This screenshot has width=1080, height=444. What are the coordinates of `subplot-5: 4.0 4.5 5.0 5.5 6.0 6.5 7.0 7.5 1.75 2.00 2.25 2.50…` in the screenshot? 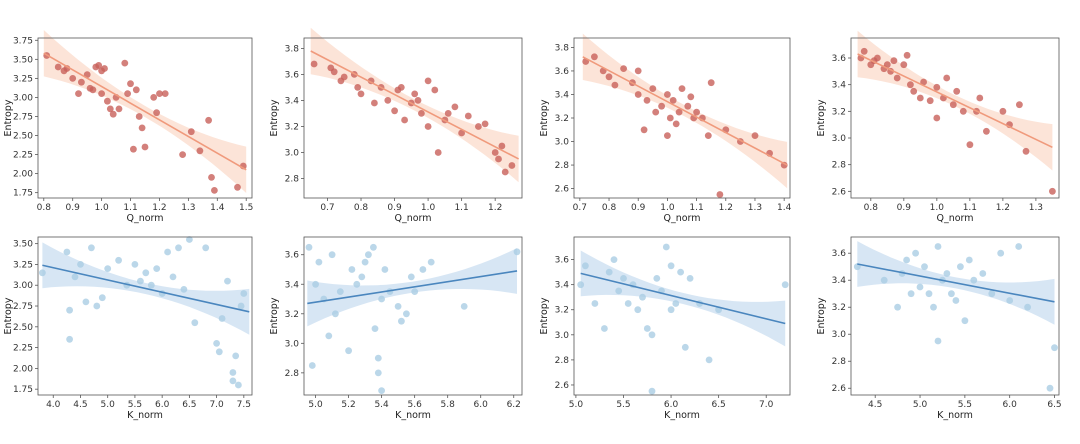 It's located at (128, 328).